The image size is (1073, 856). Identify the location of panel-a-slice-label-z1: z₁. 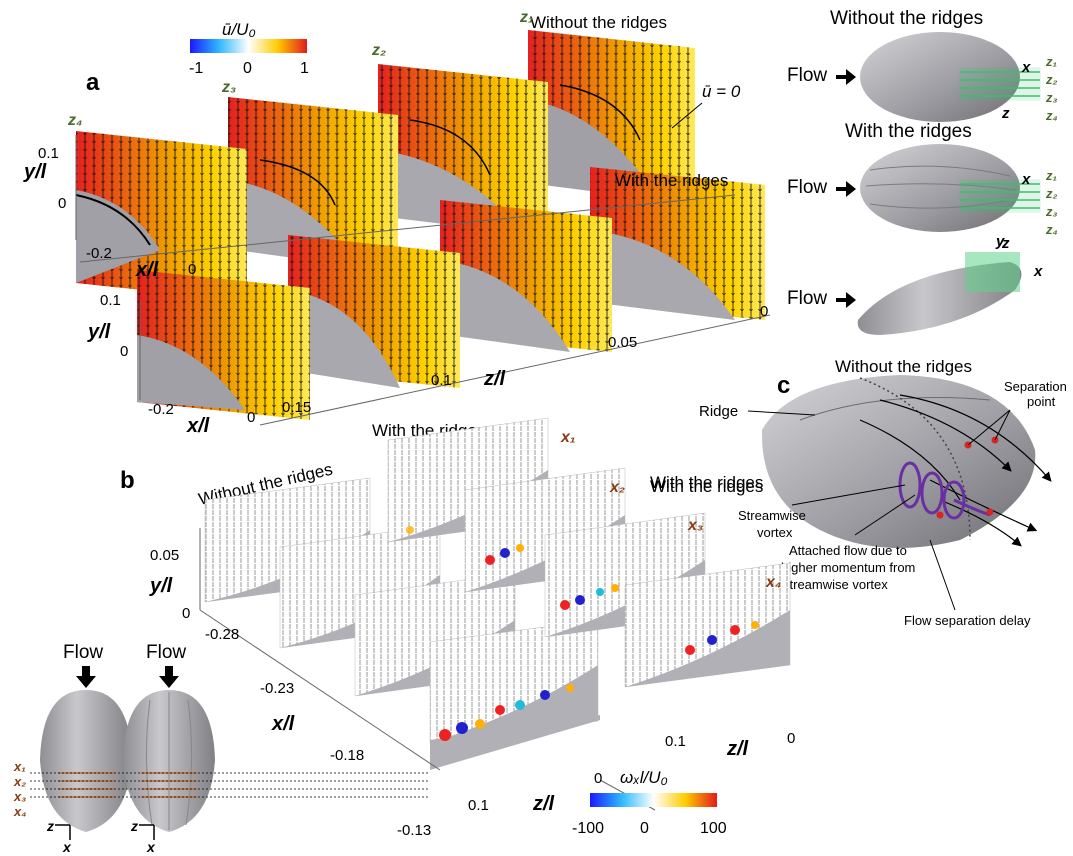
(526, 17).